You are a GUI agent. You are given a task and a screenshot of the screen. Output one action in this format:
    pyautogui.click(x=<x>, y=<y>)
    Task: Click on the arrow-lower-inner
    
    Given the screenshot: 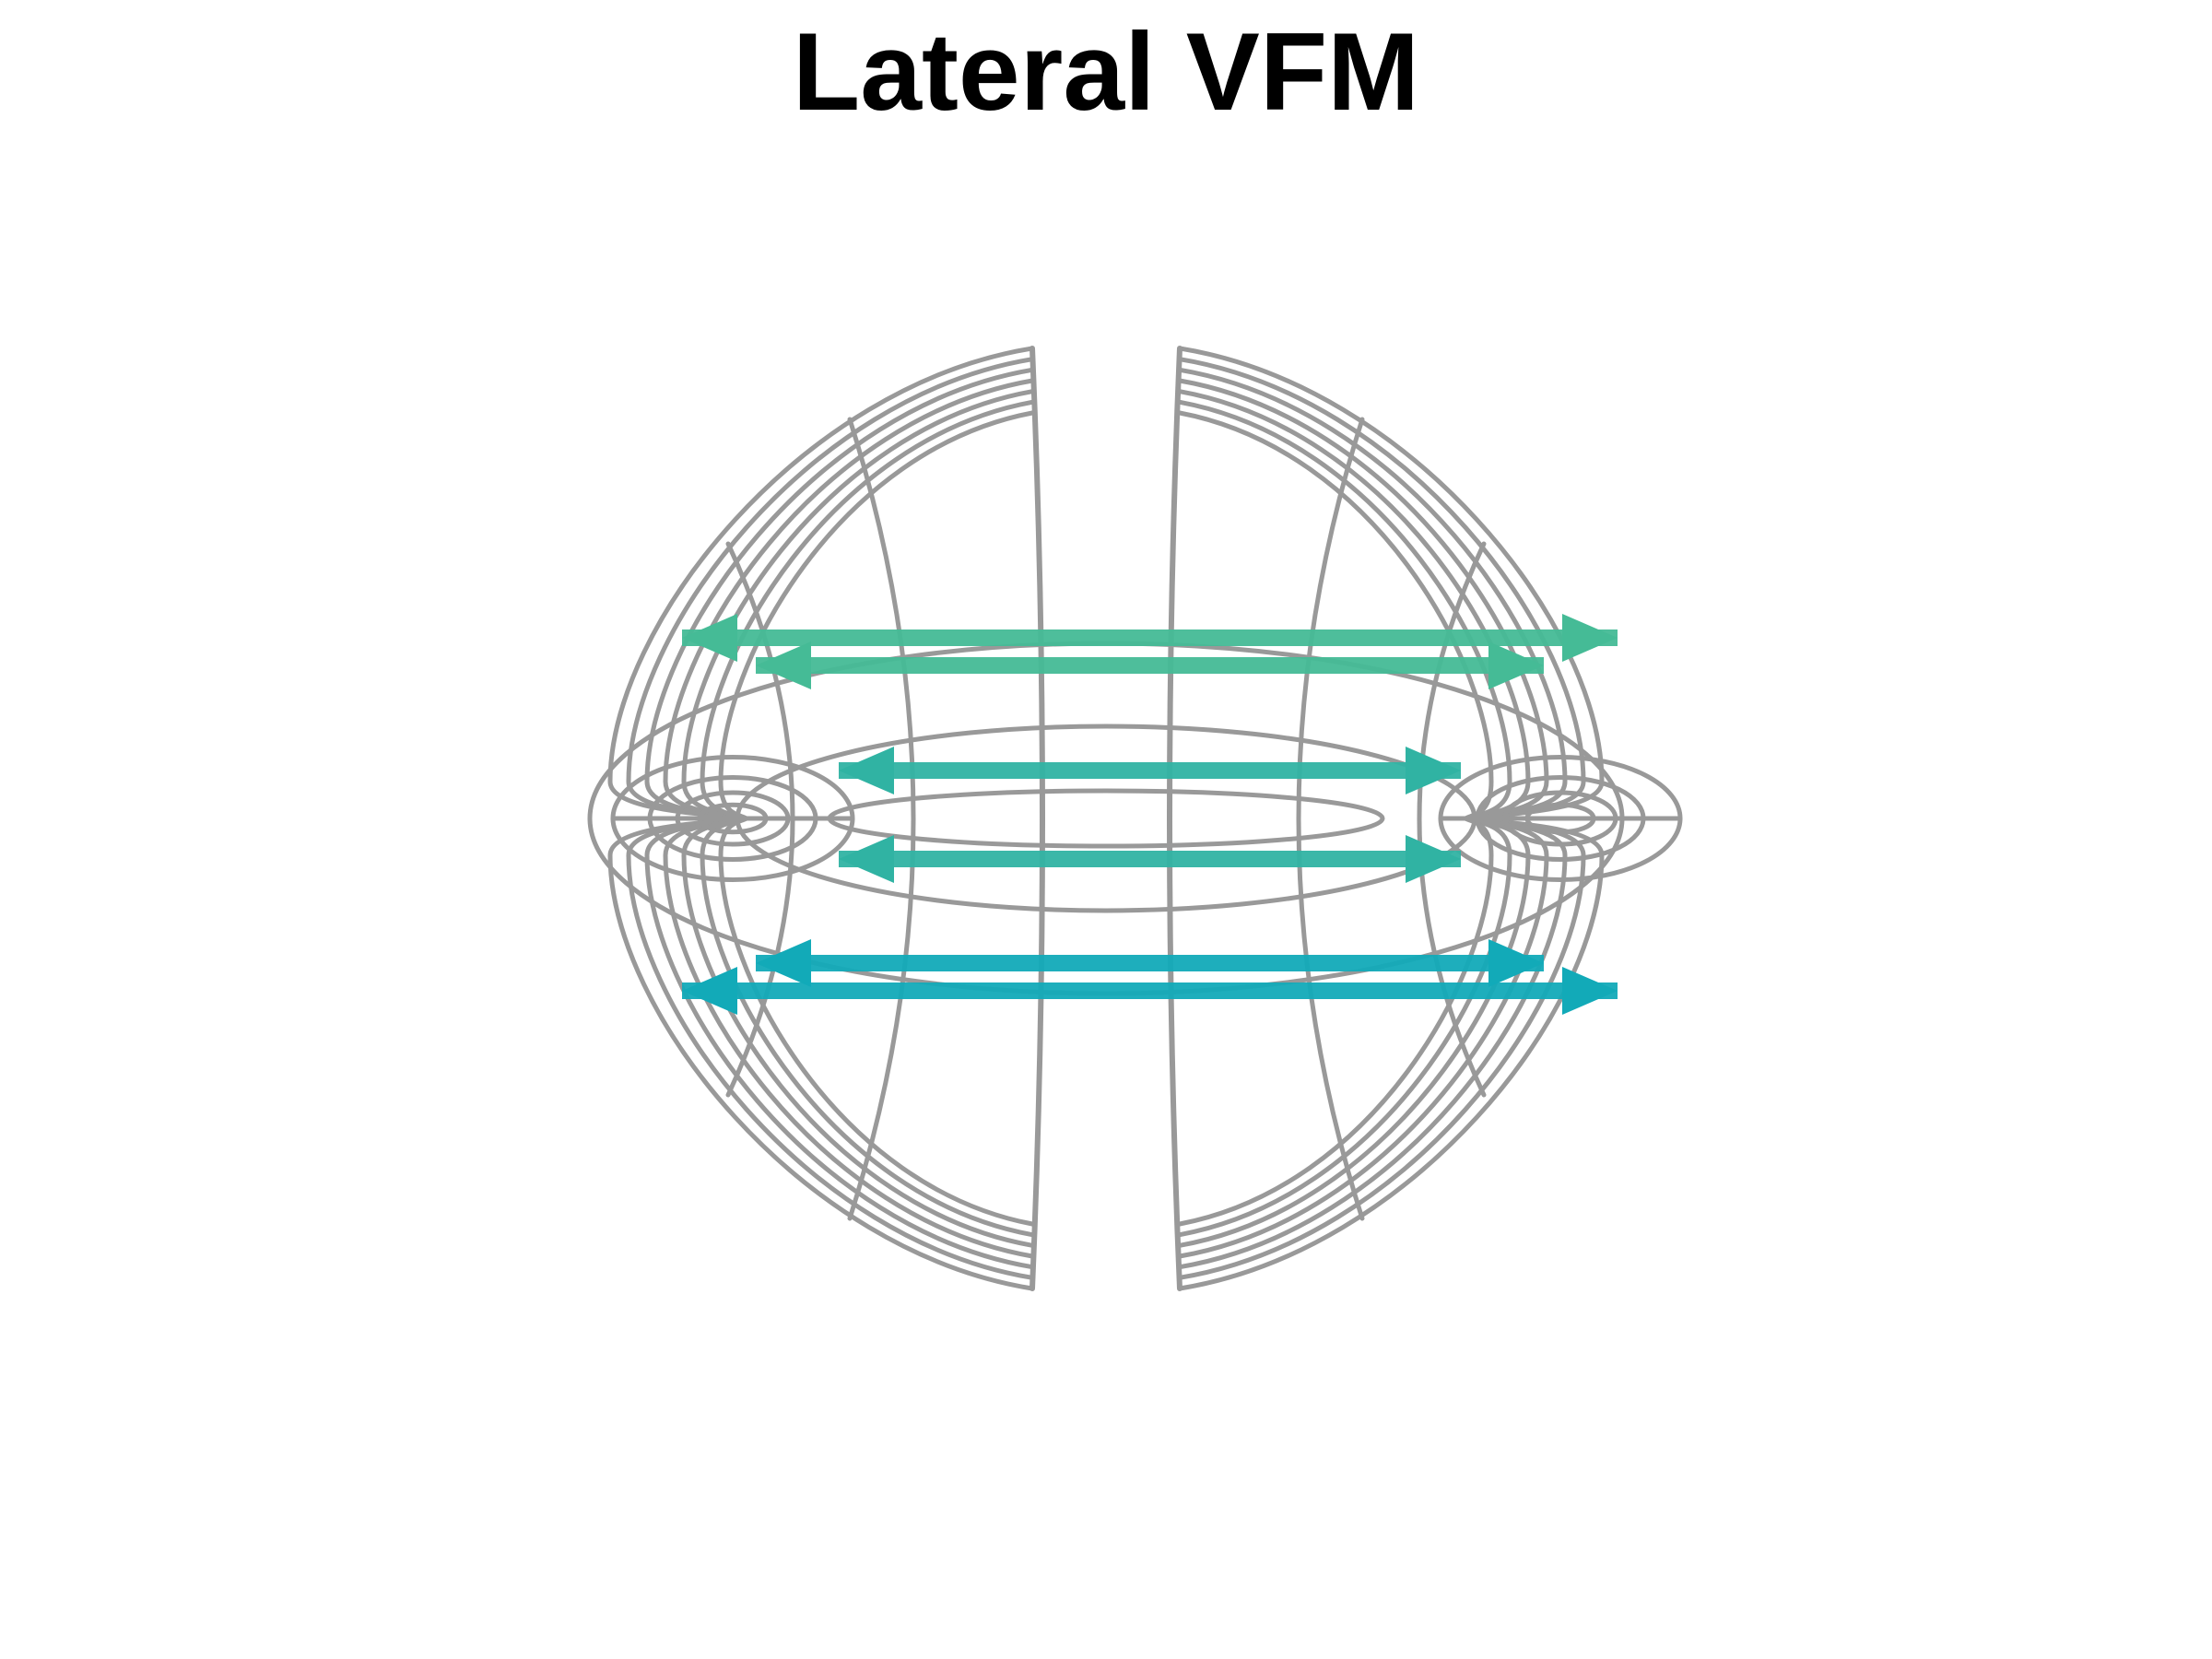 What is the action you would take?
    pyautogui.click(x=1150, y=963)
    